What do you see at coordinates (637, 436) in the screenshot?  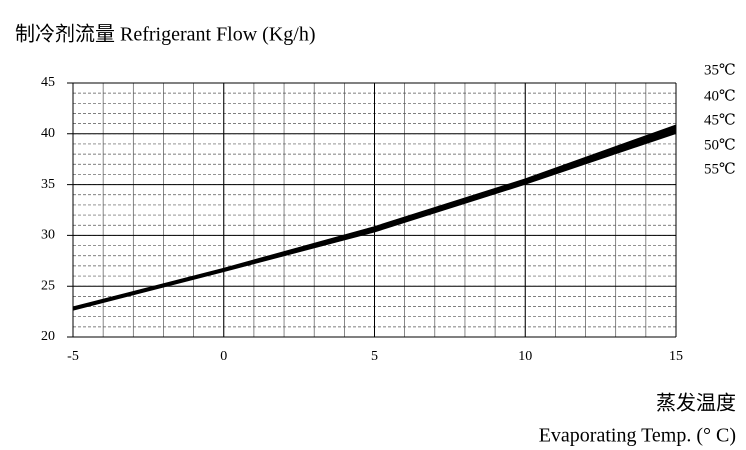 I see `x-axis-label: Evaporating Temp. (° C)` at bounding box center [637, 436].